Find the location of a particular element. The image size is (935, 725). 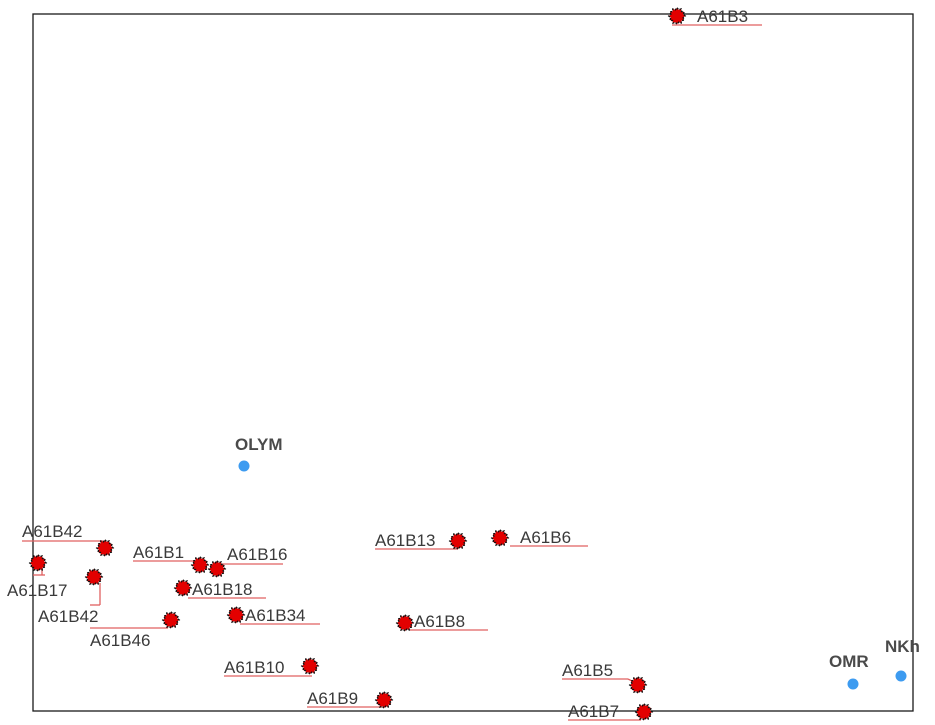

sample-label: A61B46 is located at coordinates (120, 640).